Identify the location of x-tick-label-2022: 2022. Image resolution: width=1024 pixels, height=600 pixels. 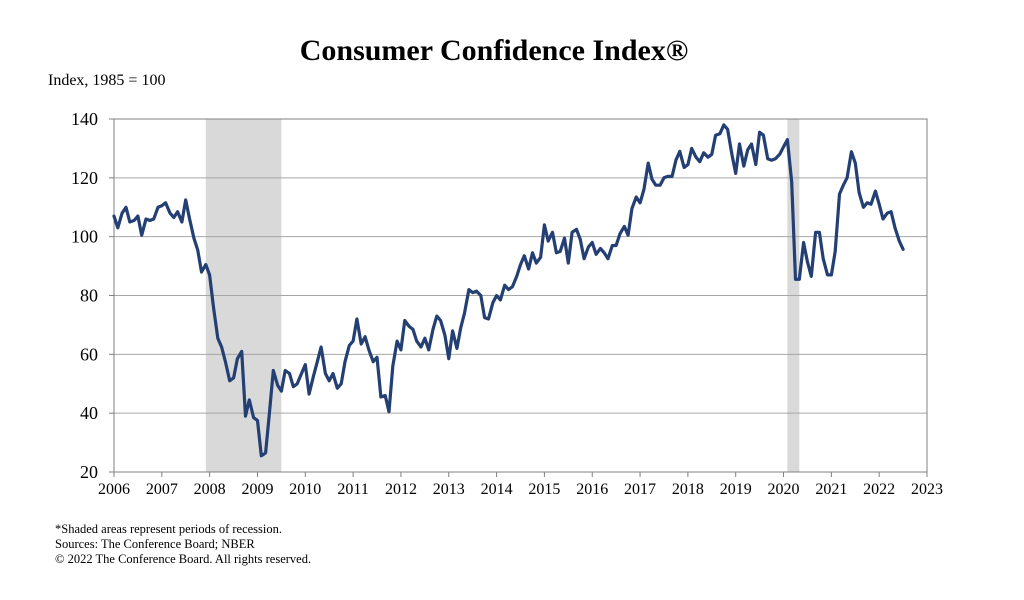
(879, 489).